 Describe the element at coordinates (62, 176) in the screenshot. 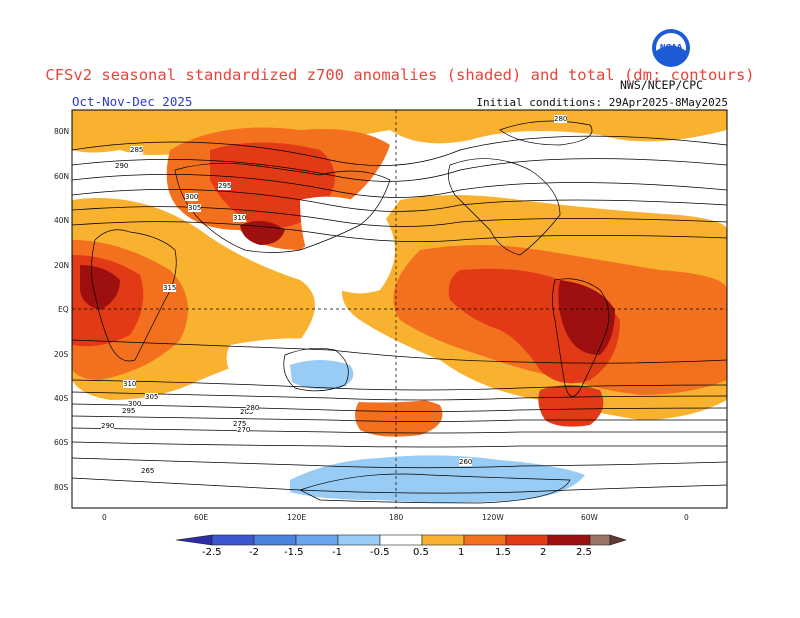

I see `lat-label-60N: 60N` at that location.